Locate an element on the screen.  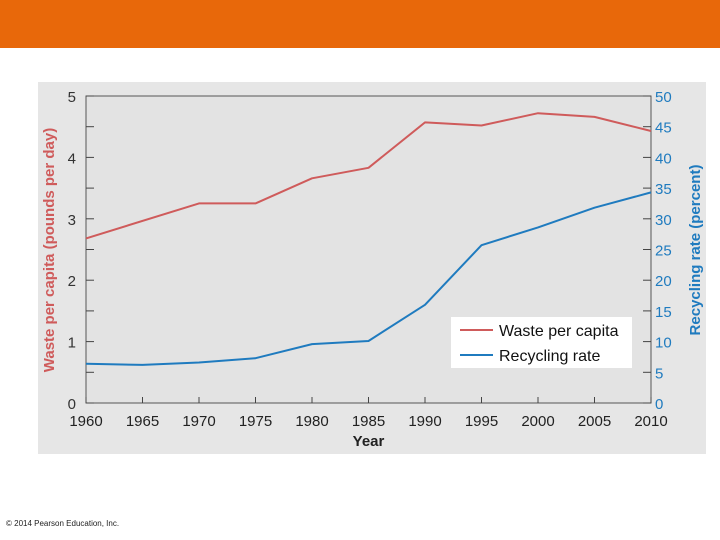
x-tick-label: 1975 is located at coordinates (255, 421).